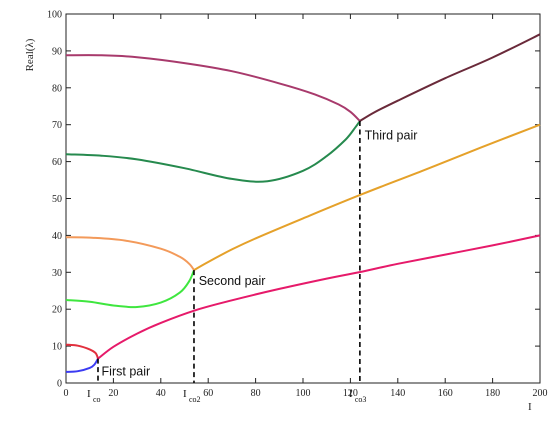 The image size is (550, 422). I want to click on x-axis-label: I, so click(530, 407).